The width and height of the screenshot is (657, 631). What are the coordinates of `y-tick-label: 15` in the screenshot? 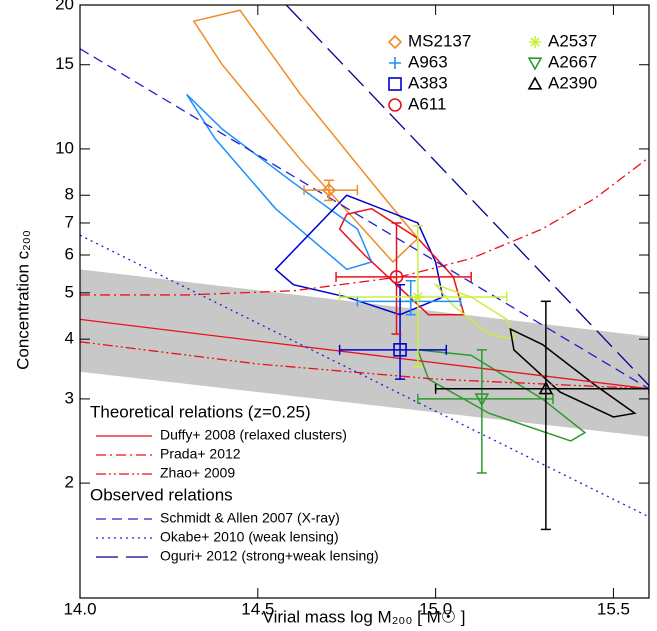 It's located at (64, 63).